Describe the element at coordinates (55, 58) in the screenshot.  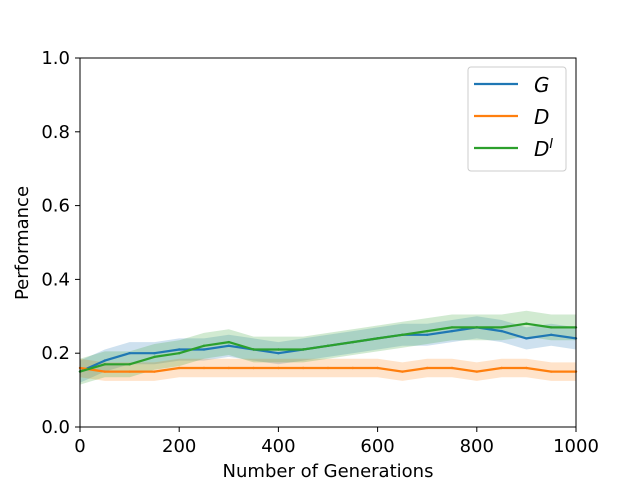
I see `y-tick-label: 1.0` at that location.